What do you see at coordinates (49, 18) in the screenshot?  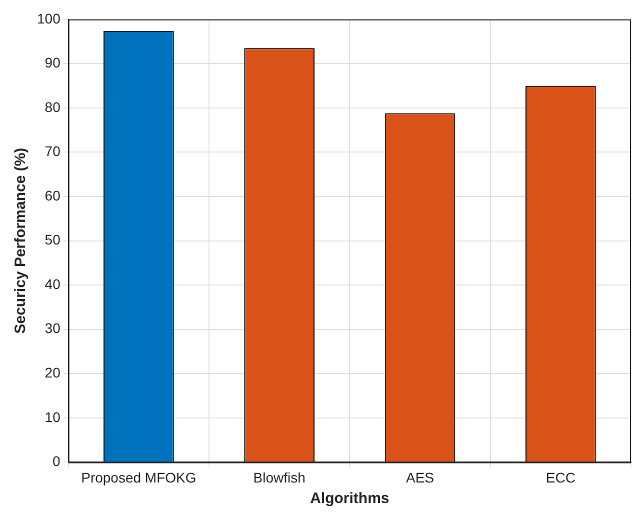 I see `y-tick-label: 100` at bounding box center [49, 18].